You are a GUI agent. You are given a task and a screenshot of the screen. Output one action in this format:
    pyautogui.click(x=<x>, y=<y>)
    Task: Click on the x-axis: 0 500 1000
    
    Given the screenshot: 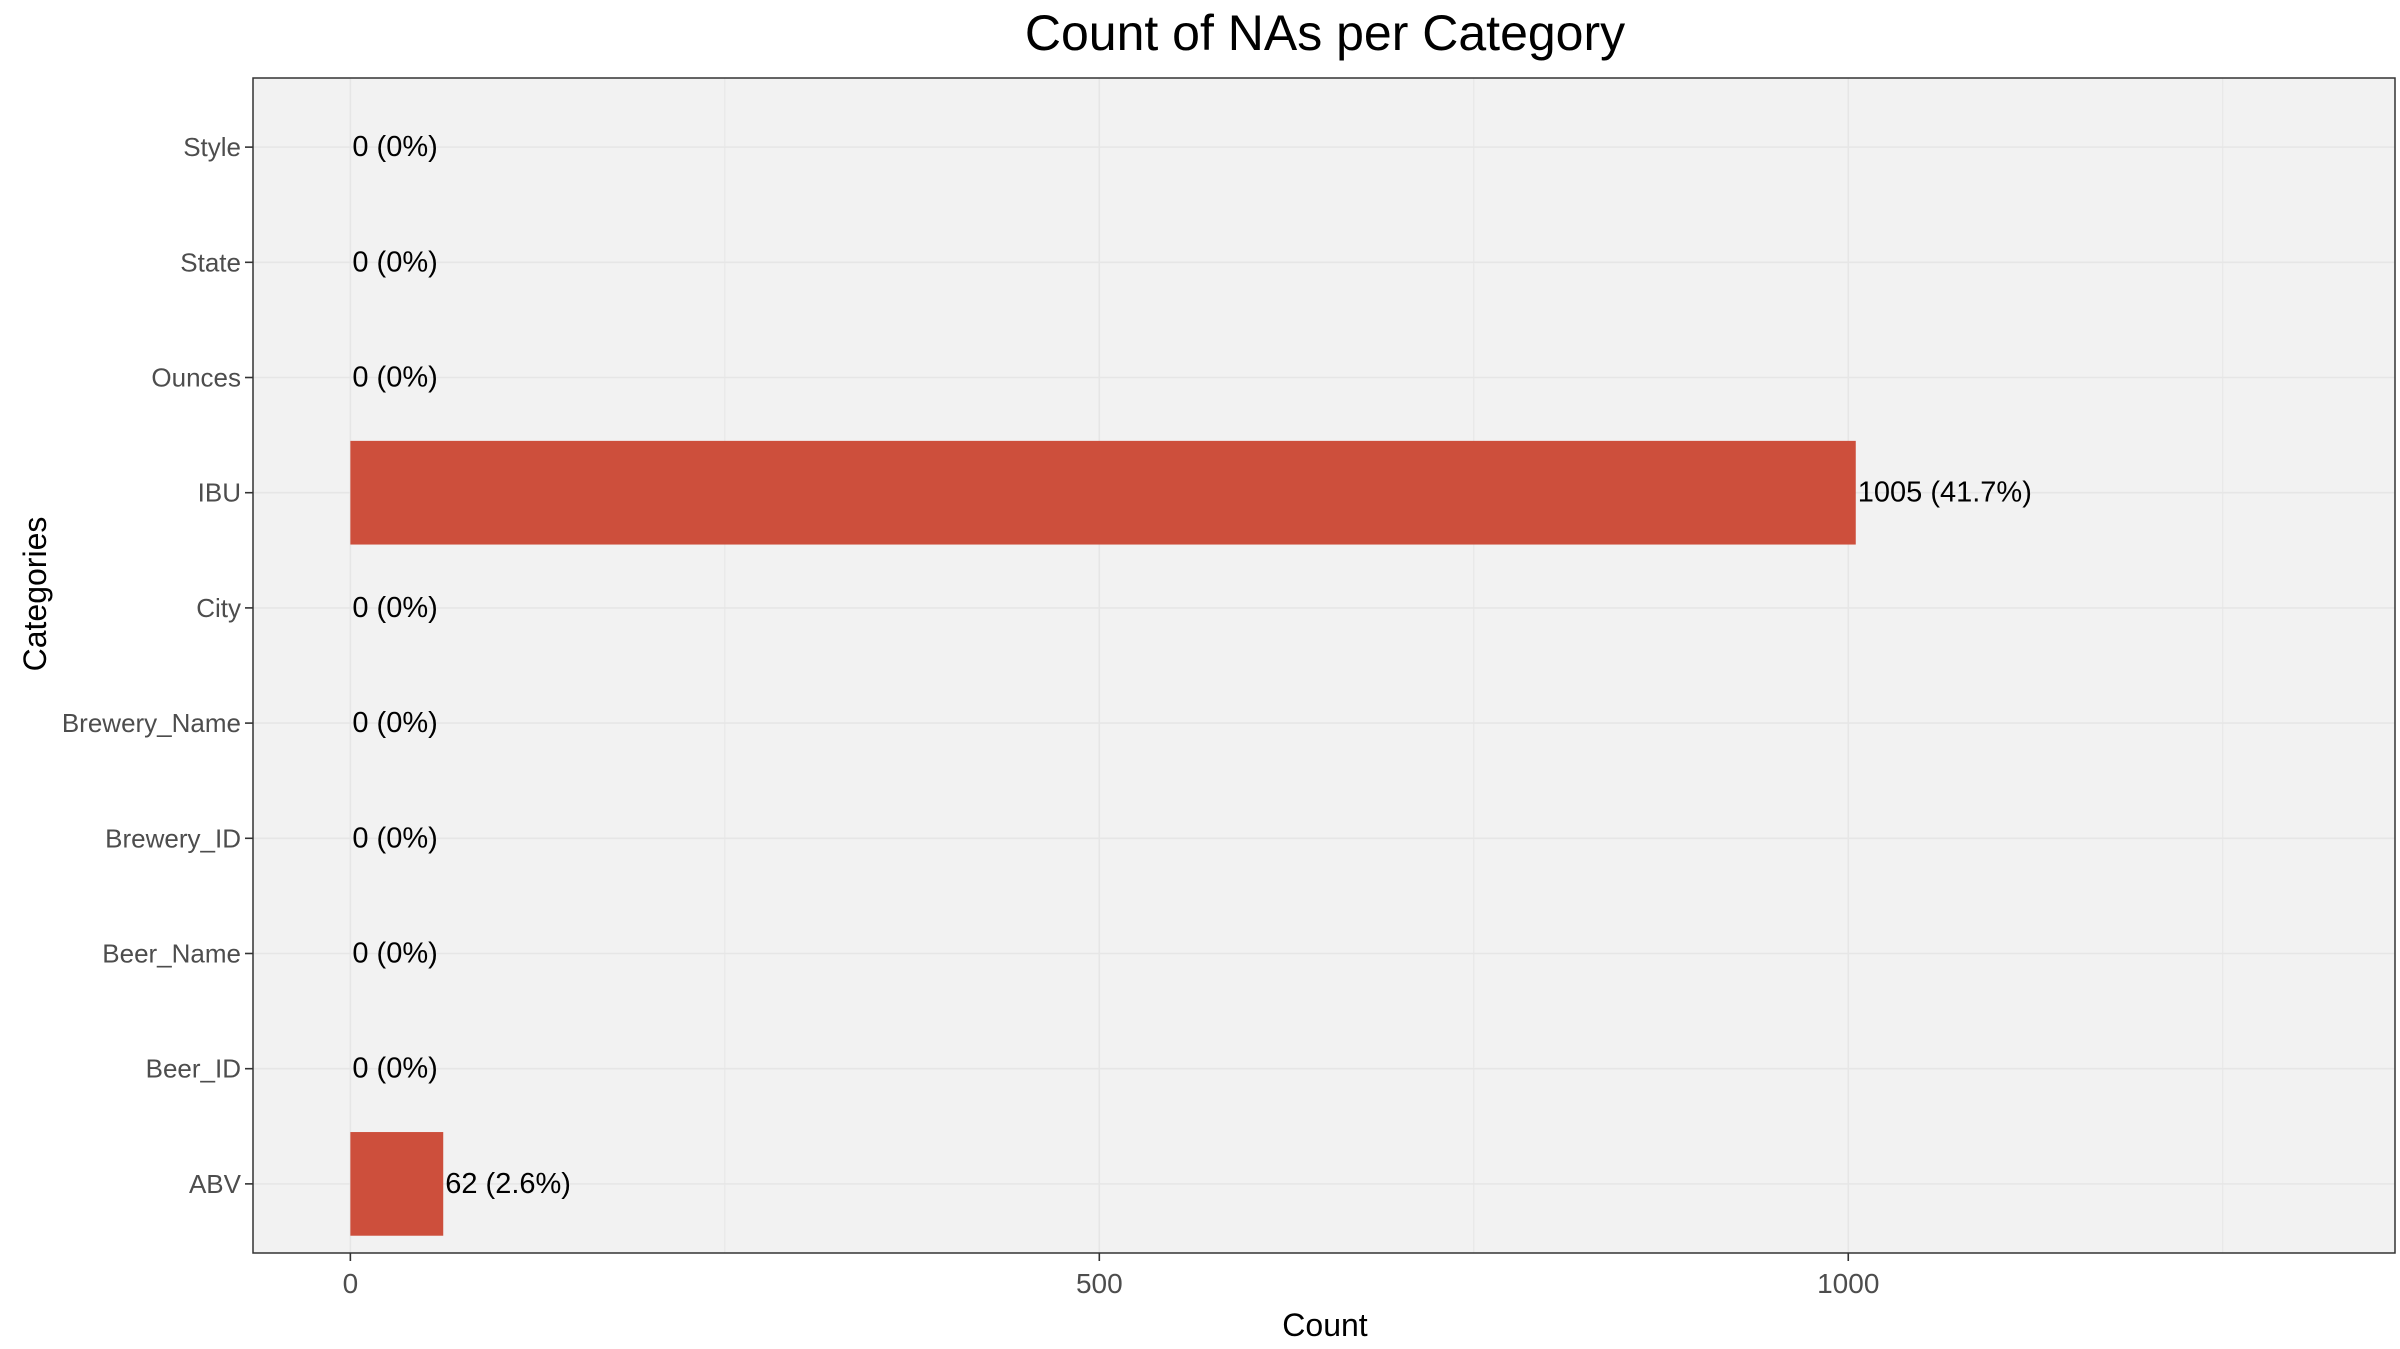 What is the action you would take?
    pyautogui.click(x=1111, y=1276)
    